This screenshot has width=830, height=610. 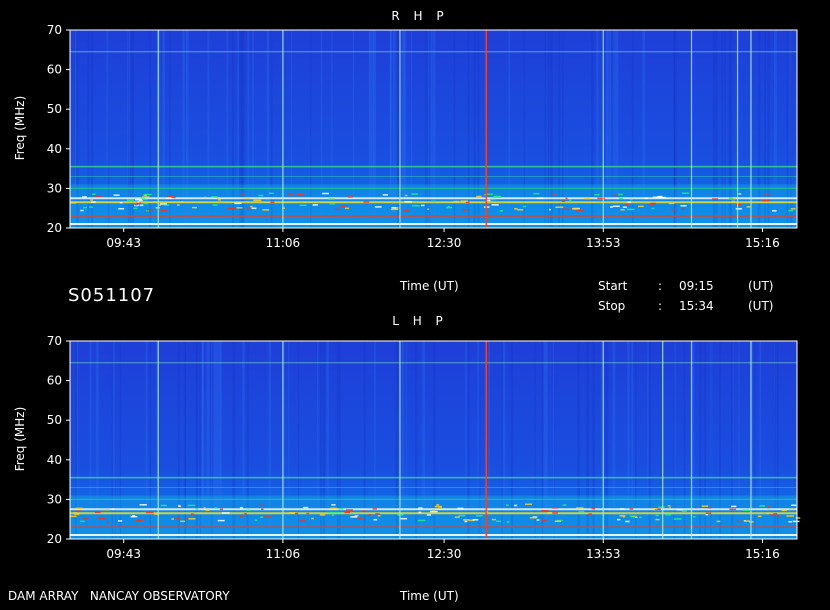 What do you see at coordinates (58, 129) in the screenshot?
I see `rhp-y-ticks: 20 30 40 50 60 70` at bounding box center [58, 129].